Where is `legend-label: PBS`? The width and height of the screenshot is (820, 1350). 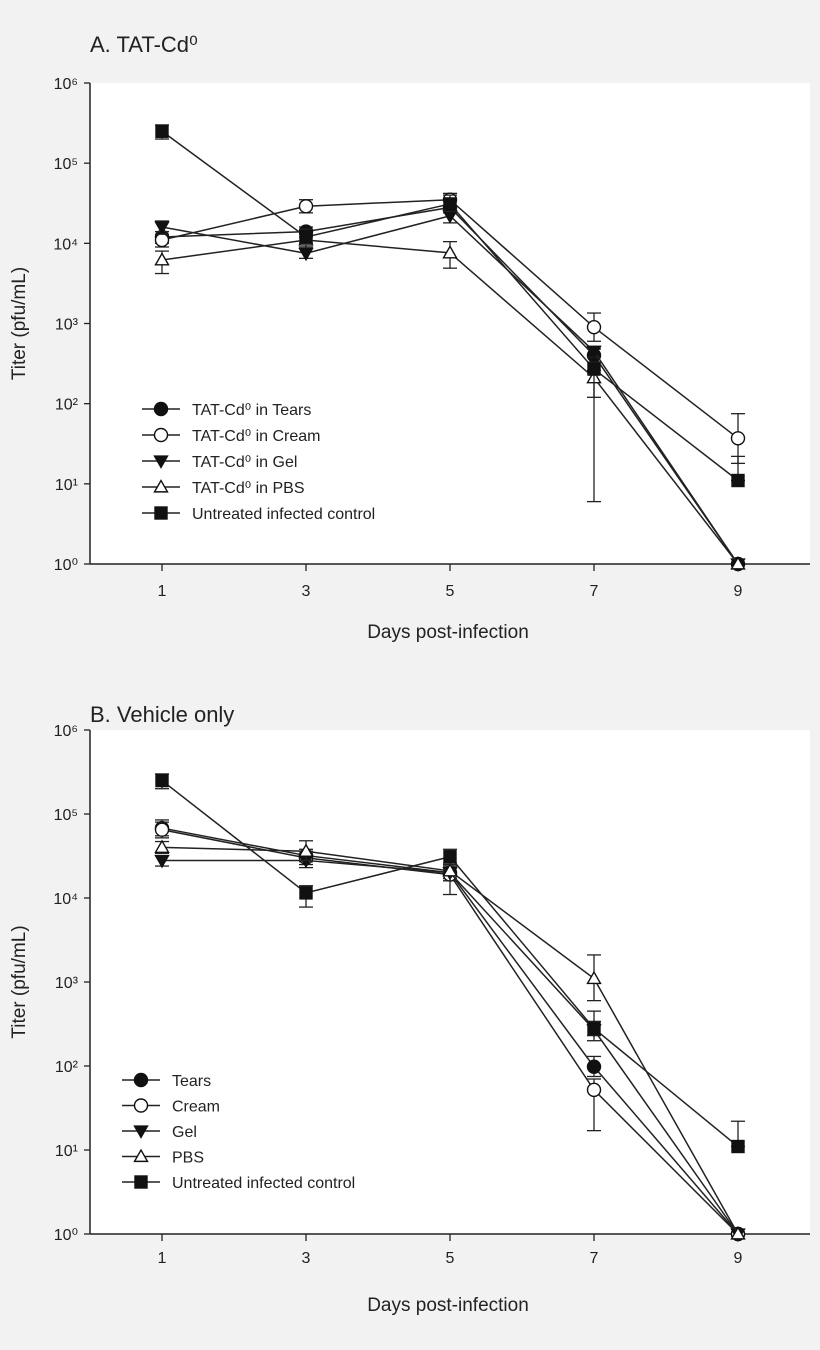 legend-label: PBS is located at coordinates (188, 1158).